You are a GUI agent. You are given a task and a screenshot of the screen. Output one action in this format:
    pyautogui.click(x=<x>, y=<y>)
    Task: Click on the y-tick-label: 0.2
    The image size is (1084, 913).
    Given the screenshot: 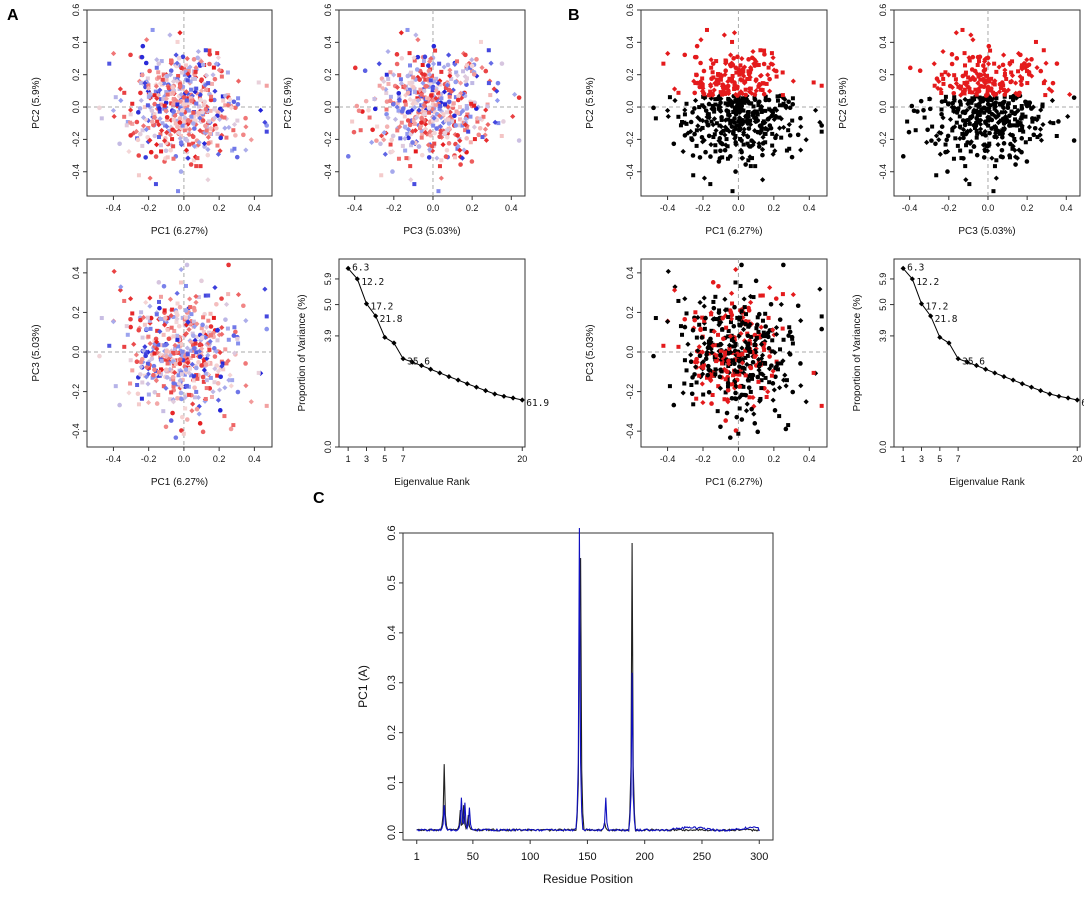 What is the action you would take?
    pyautogui.click(x=76, y=312)
    